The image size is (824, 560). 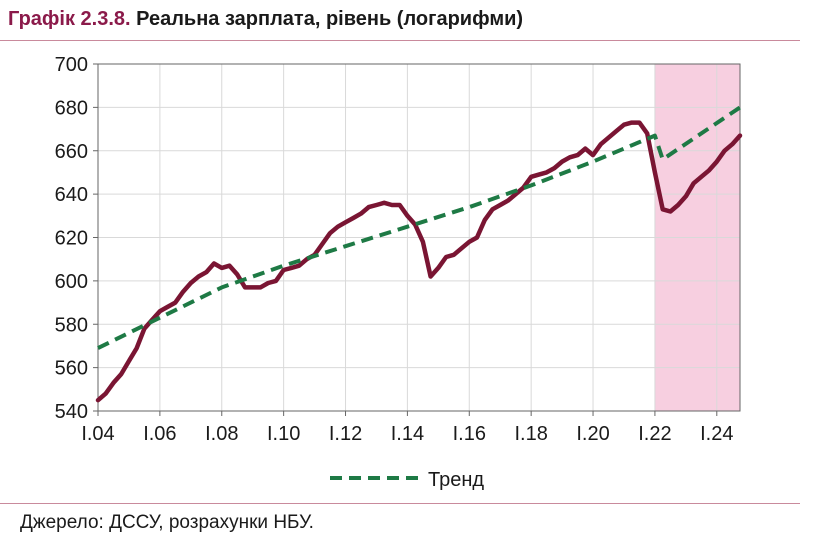 What do you see at coordinates (167, 522) in the screenshot?
I see `source-note: Джерело: ДССУ, розрахунки НБУ.` at bounding box center [167, 522].